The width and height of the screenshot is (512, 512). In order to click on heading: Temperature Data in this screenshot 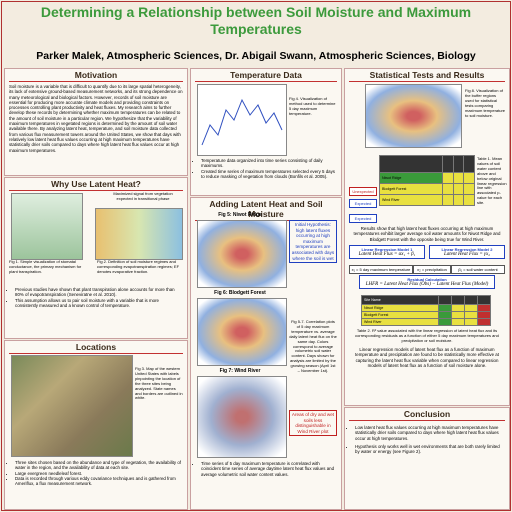, I will do `click(266, 76)`.